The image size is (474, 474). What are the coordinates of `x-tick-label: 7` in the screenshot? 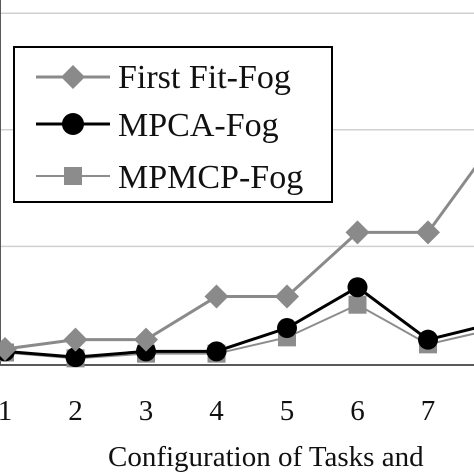 It's located at (428, 411).